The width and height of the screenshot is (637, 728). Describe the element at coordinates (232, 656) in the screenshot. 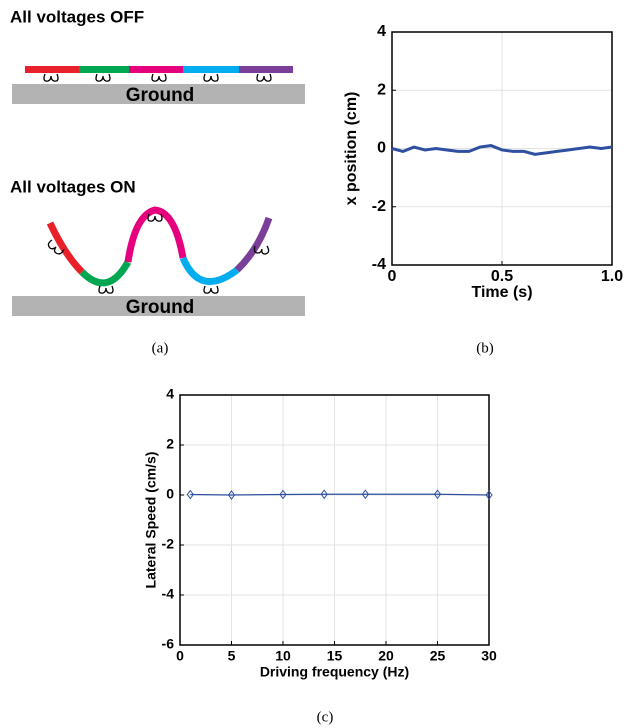

I see `x-tick-label: 5` at that location.